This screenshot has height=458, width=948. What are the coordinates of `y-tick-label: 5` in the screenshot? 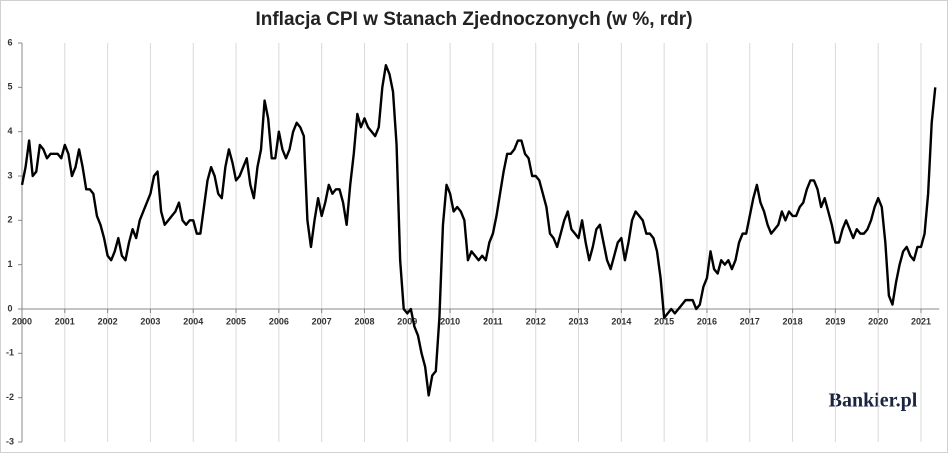 It's located at (9, 87).